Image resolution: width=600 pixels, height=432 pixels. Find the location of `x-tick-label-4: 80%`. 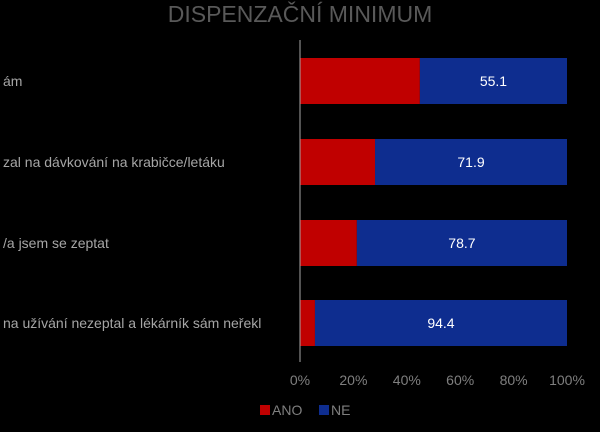

x-tick-label-4: 80% is located at coordinates (514, 380).